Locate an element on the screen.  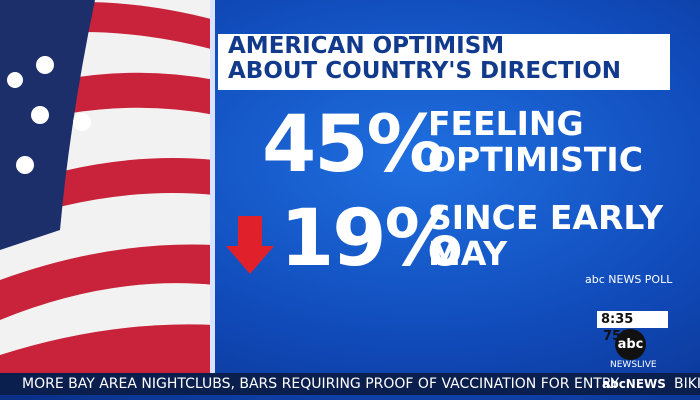
stat-figure: 45% is located at coordinates (353, 145).